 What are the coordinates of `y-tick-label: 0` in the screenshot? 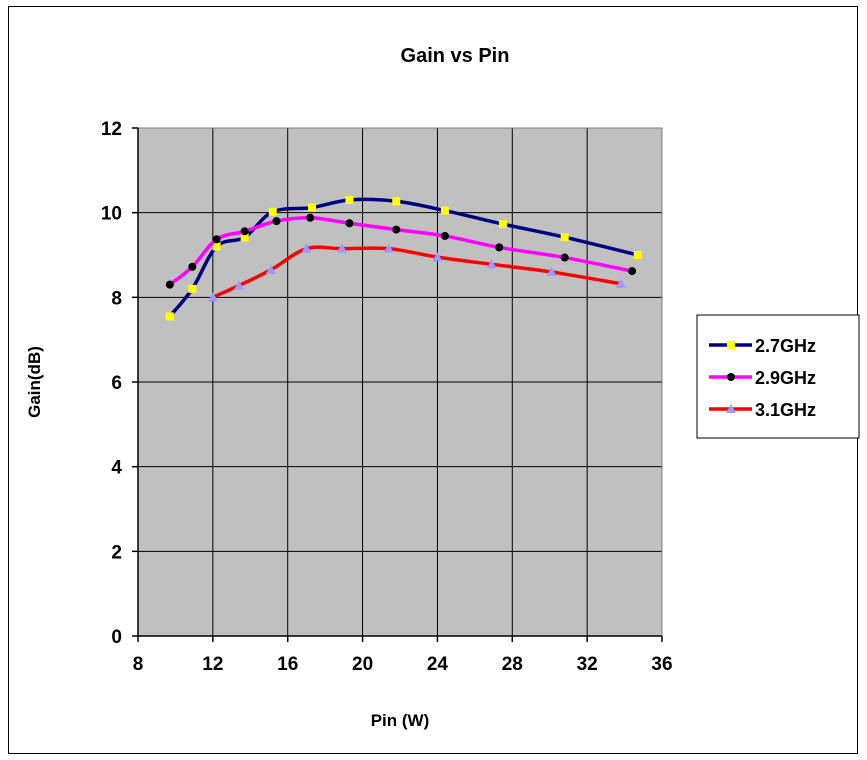 It's located at (116, 637).